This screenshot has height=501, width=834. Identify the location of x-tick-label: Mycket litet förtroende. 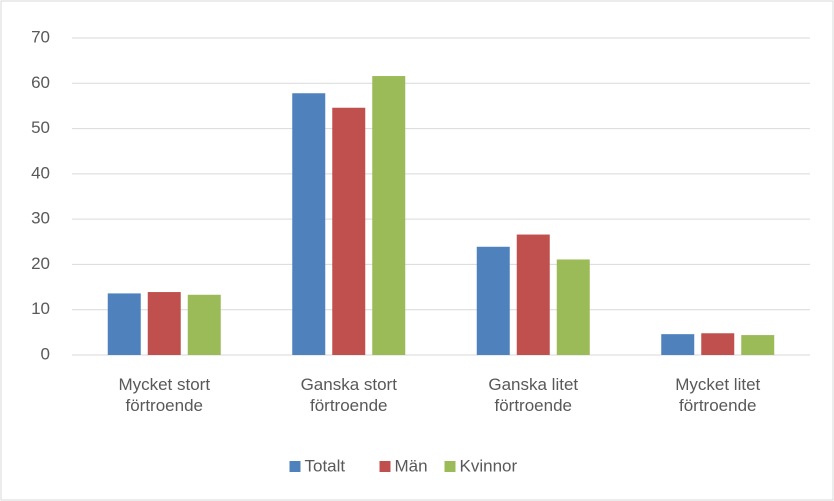
(718, 395).